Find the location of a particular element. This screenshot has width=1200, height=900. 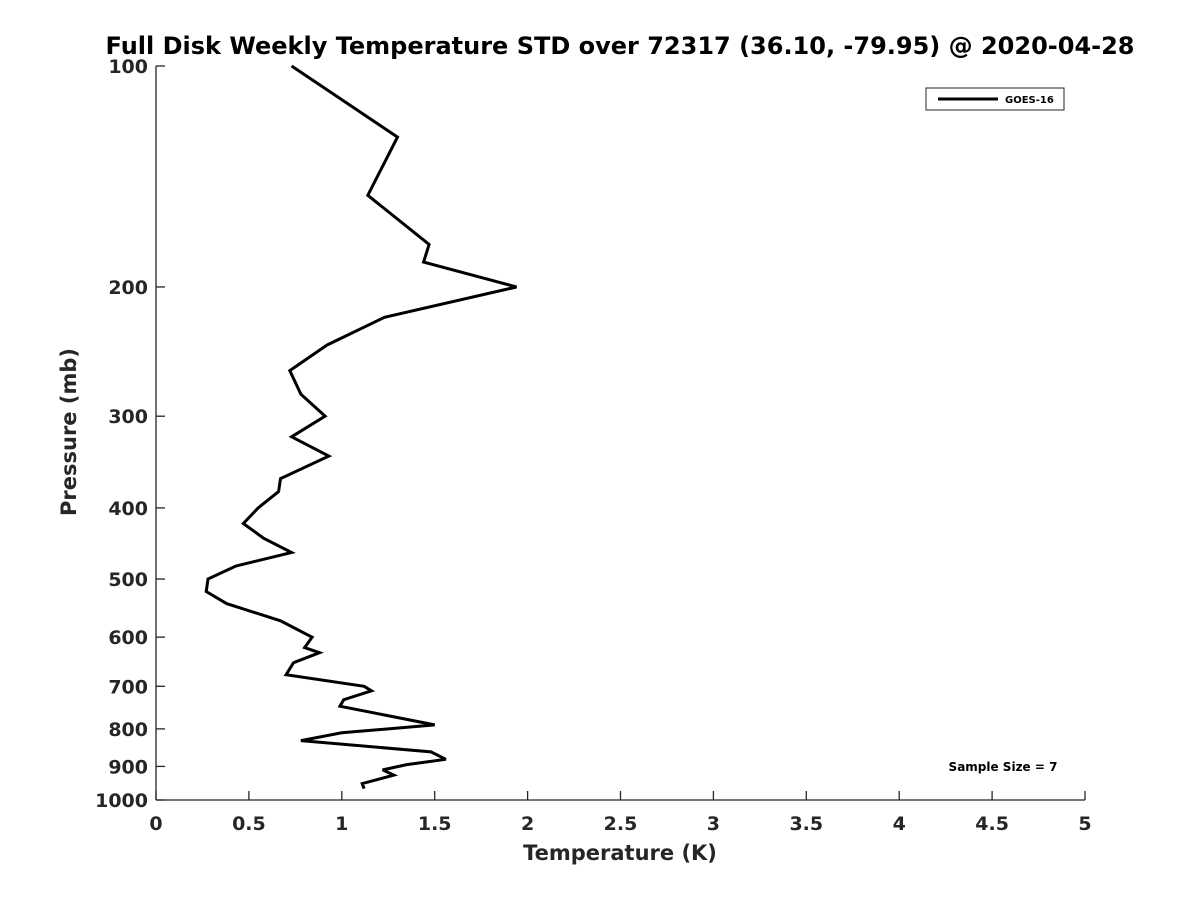

y-tick-label: 100 is located at coordinates (128, 67).